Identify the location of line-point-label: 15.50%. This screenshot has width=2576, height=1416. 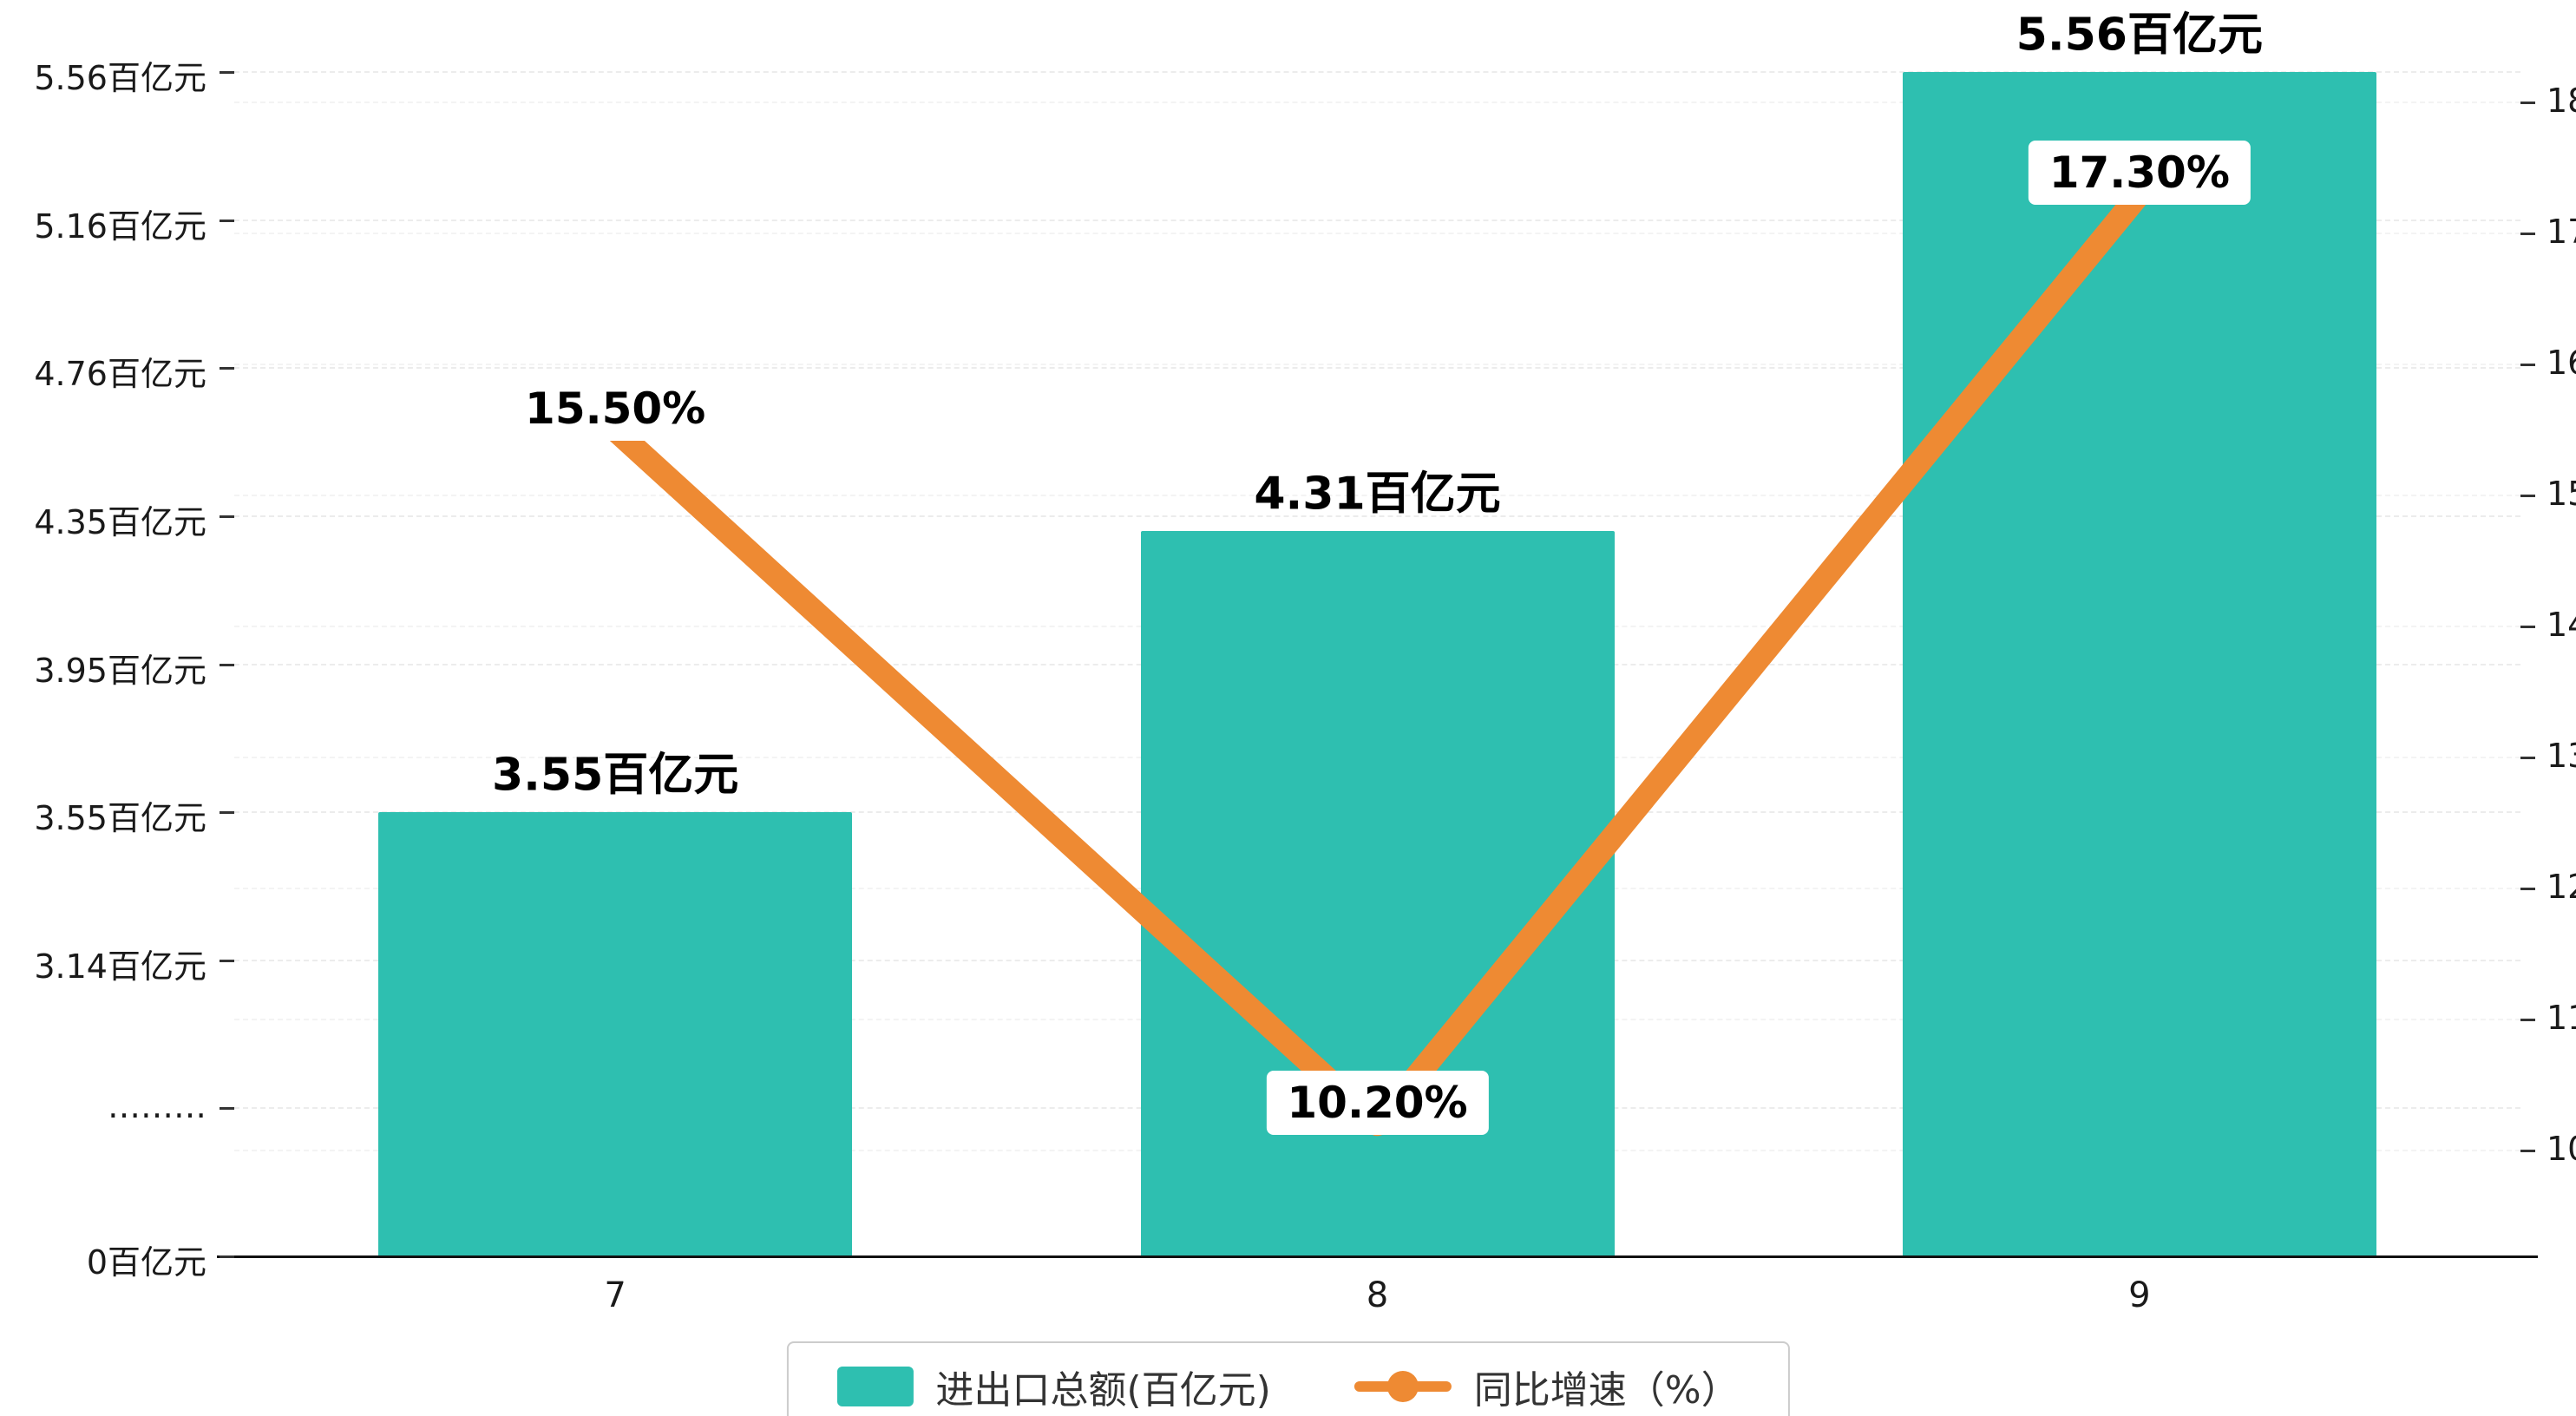
(615, 409).